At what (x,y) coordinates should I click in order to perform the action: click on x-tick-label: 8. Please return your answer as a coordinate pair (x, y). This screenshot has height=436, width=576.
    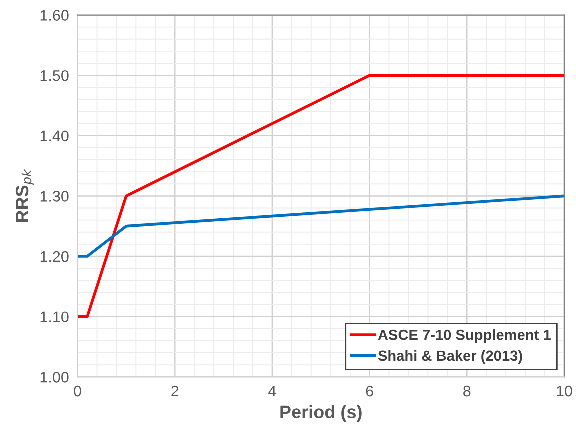
    Looking at the image, I should click on (467, 391).